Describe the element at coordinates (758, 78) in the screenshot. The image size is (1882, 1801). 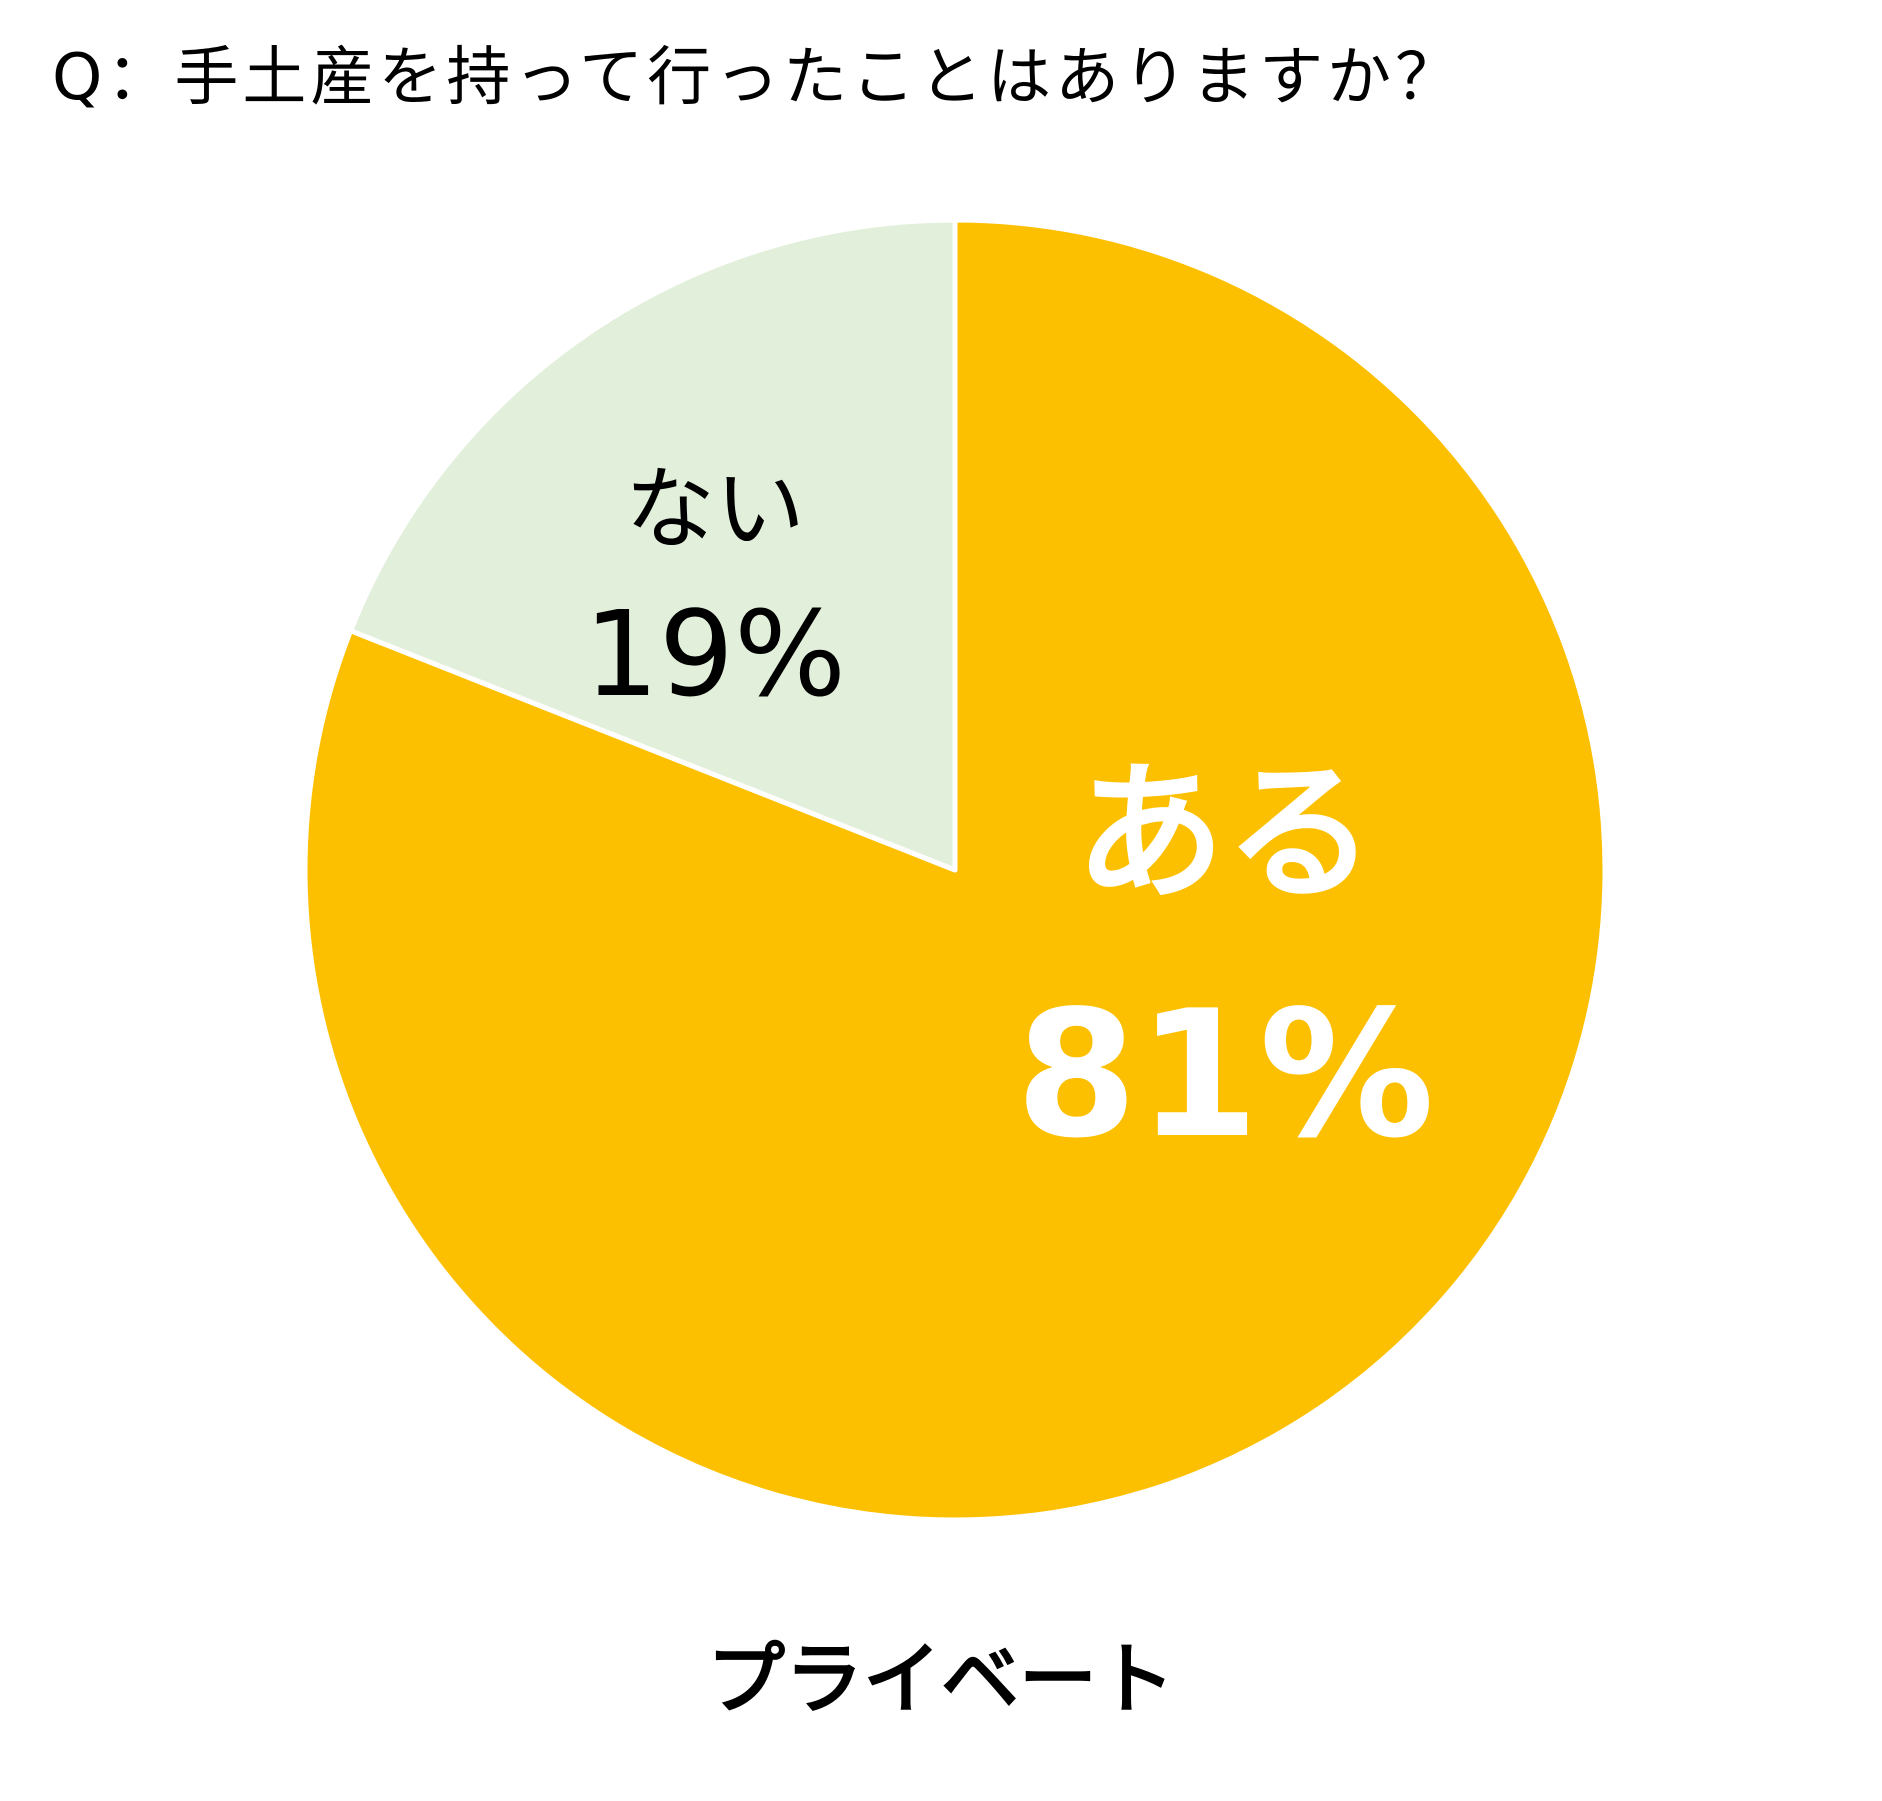
I see `chart-question-title: Q：手土産を持って行ったことはありますか？` at that location.